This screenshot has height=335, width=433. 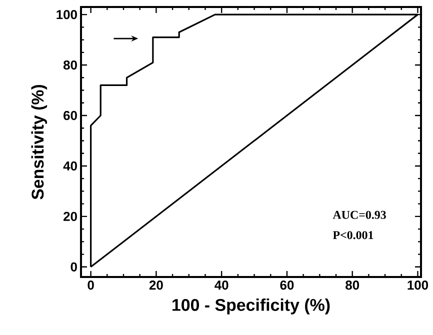 What do you see at coordinates (39, 142) in the screenshot?
I see `y-axis-title: Sensitivity (%)` at bounding box center [39, 142].